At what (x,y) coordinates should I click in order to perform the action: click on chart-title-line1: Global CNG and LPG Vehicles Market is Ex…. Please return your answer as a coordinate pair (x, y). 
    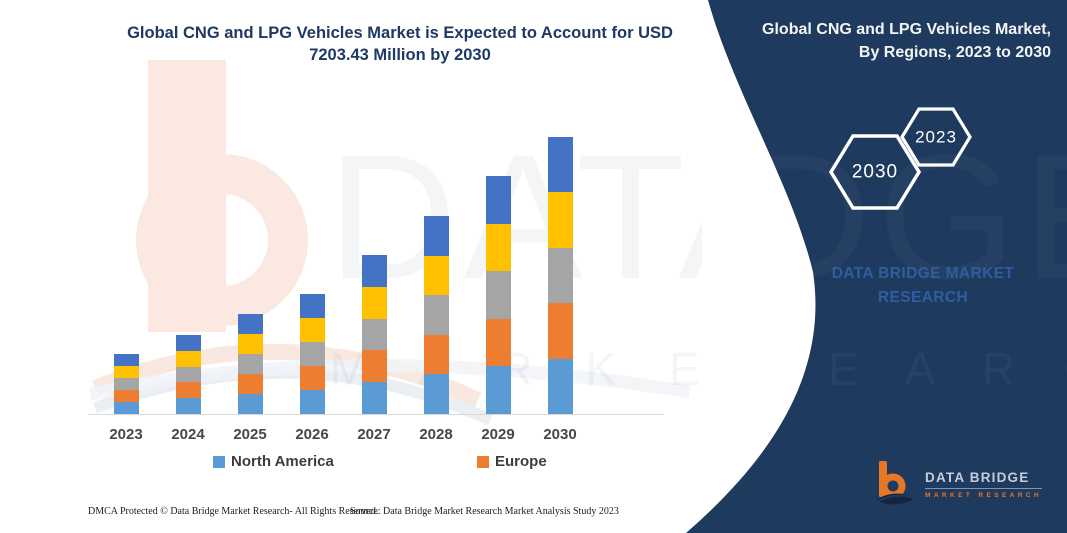
    Looking at the image, I should click on (400, 33).